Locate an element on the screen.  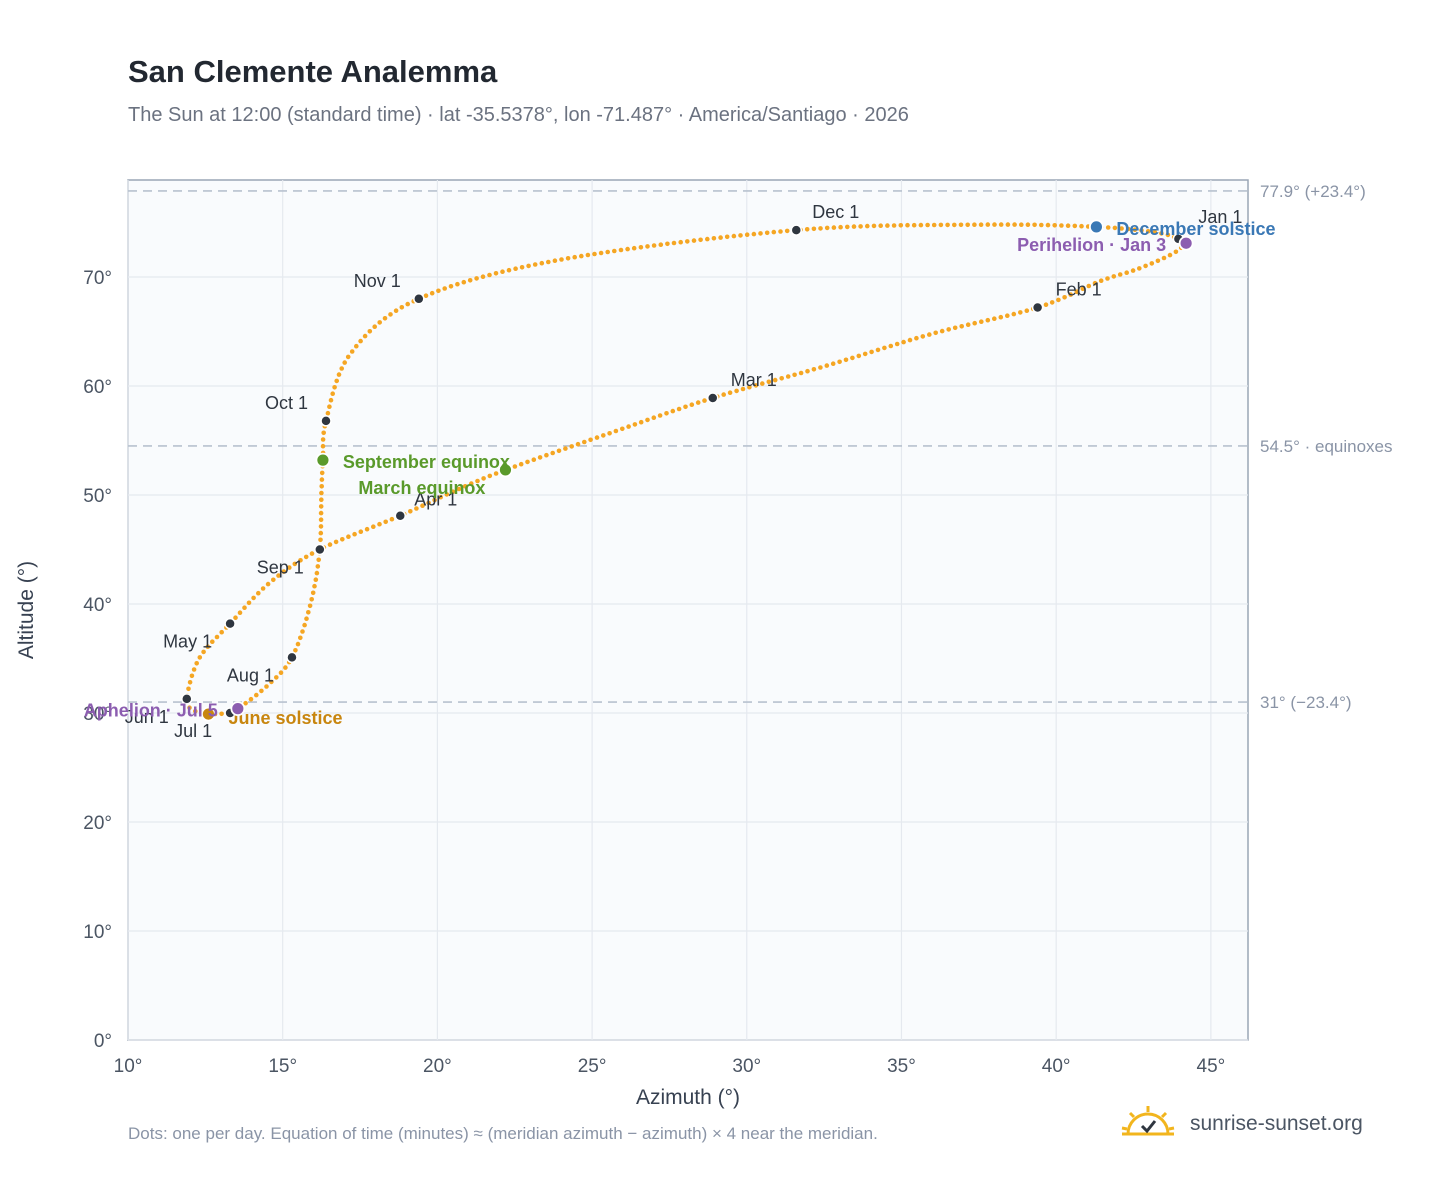
event-label: September equinox is located at coordinates (426, 462).